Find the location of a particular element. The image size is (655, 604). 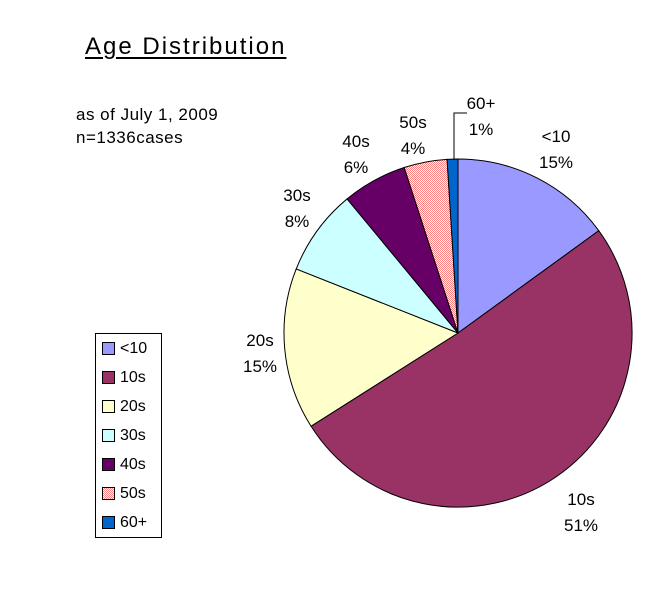

slice-label-name-10: <10 is located at coordinates (556, 136).